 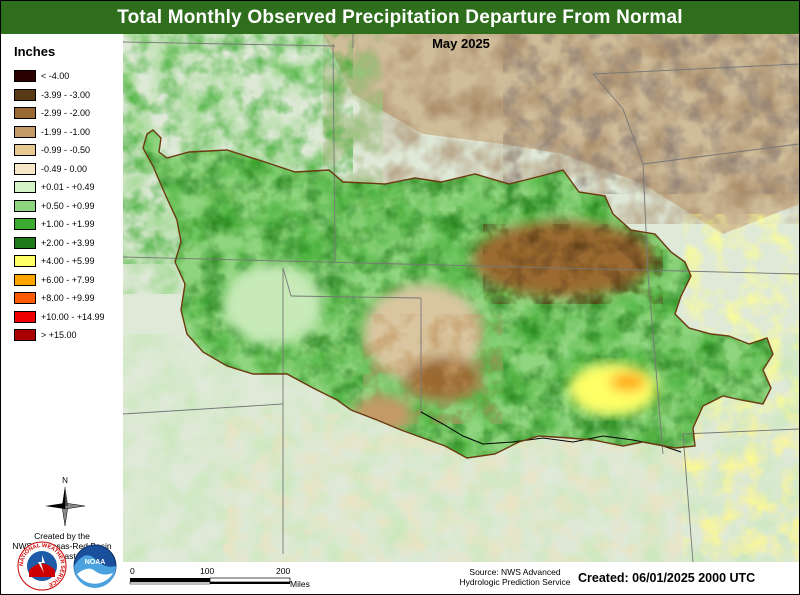 What do you see at coordinates (65, 501) in the screenshot?
I see `north-arrow-icon: N` at bounding box center [65, 501].